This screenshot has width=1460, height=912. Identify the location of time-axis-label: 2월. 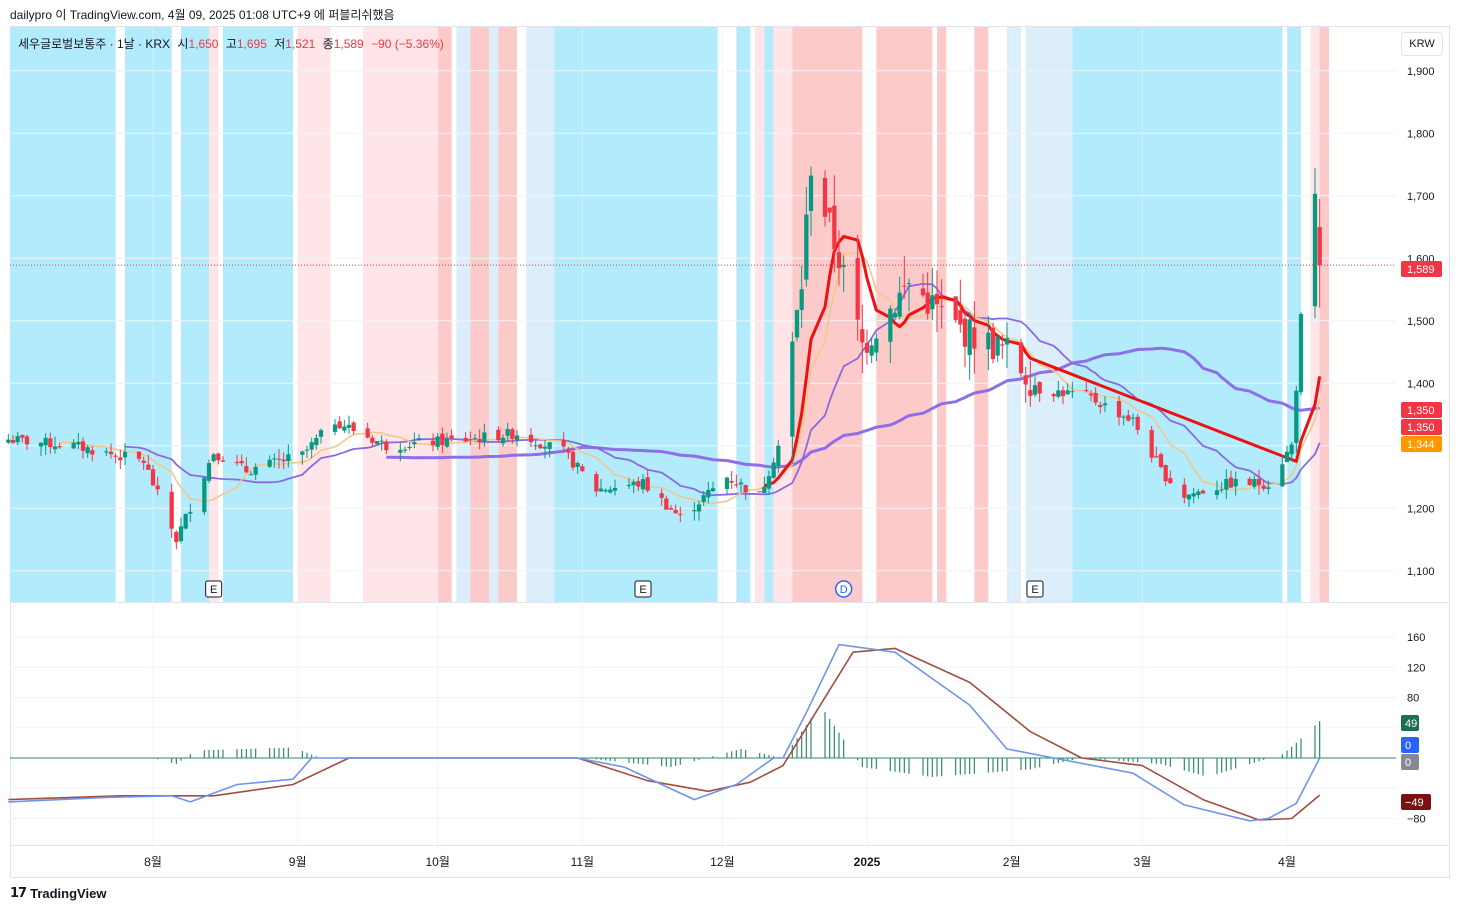
(1012, 862).